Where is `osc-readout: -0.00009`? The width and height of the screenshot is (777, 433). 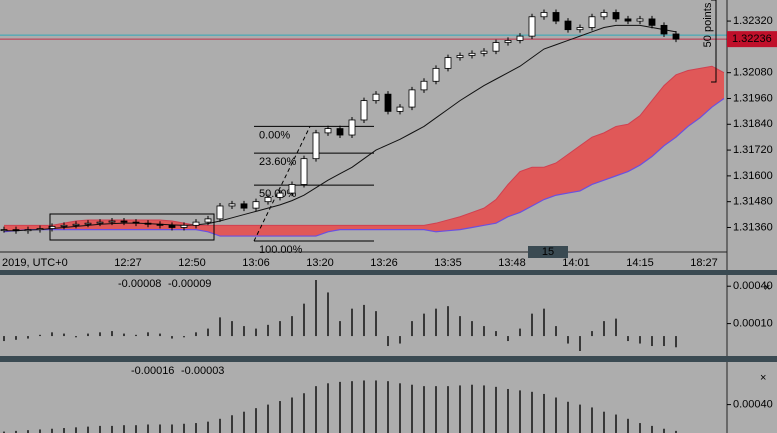
osc-readout: -0.00009 is located at coordinates (189, 284).